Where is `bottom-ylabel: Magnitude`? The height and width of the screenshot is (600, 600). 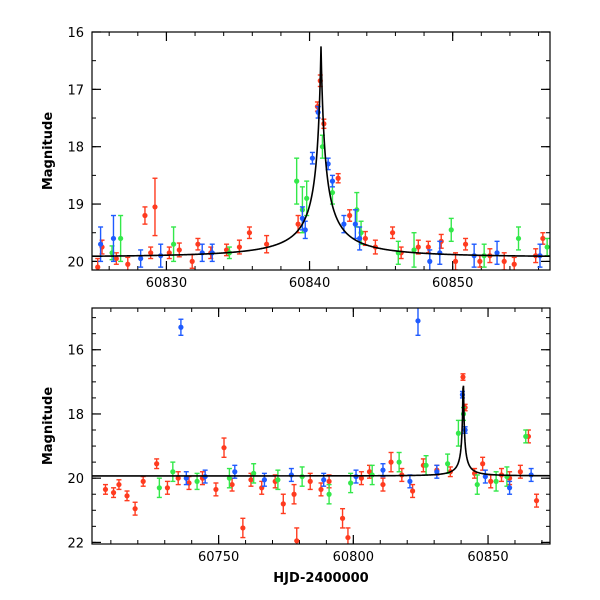 bottom-ylabel: Magnitude is located at coordinates (48, 426).